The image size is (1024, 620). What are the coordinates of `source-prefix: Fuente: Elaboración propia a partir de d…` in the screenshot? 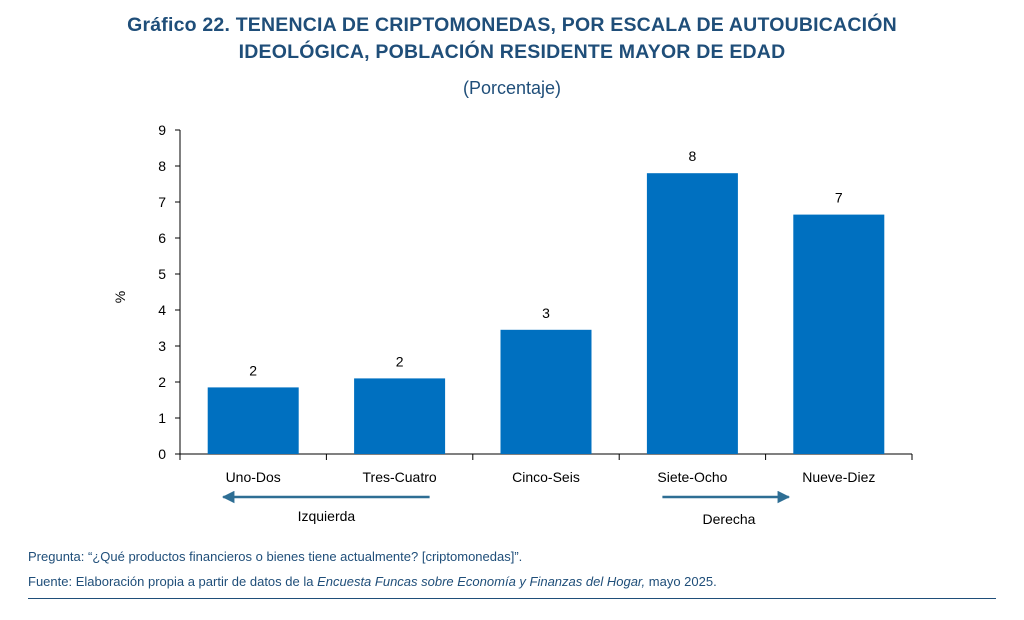 It's located at (173, 581).